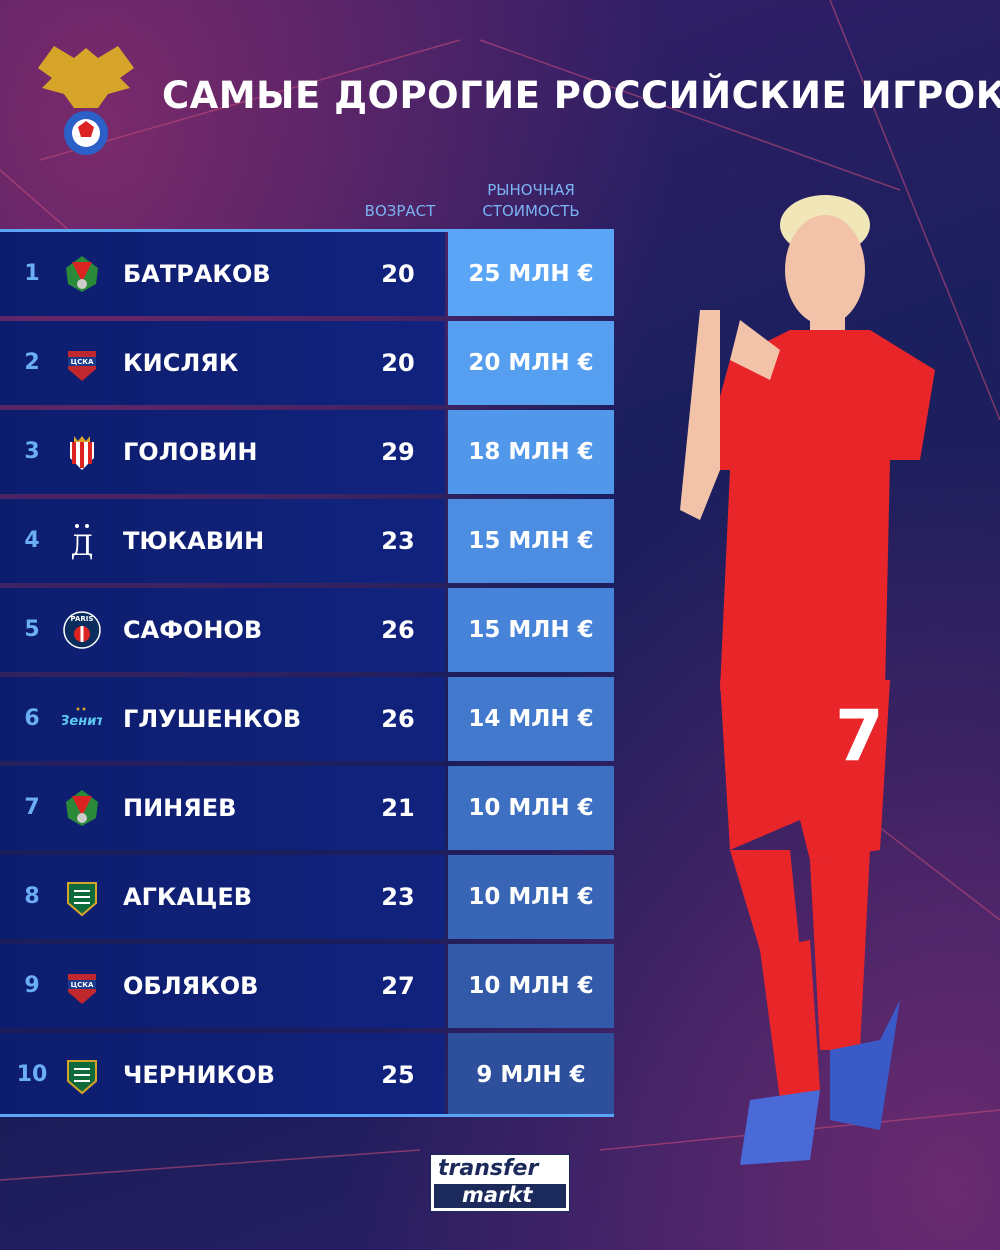 The width and height of the screenshot is (1000, 1250). I want to click on player-name: ТЮКАВИН, so click(194, 541).